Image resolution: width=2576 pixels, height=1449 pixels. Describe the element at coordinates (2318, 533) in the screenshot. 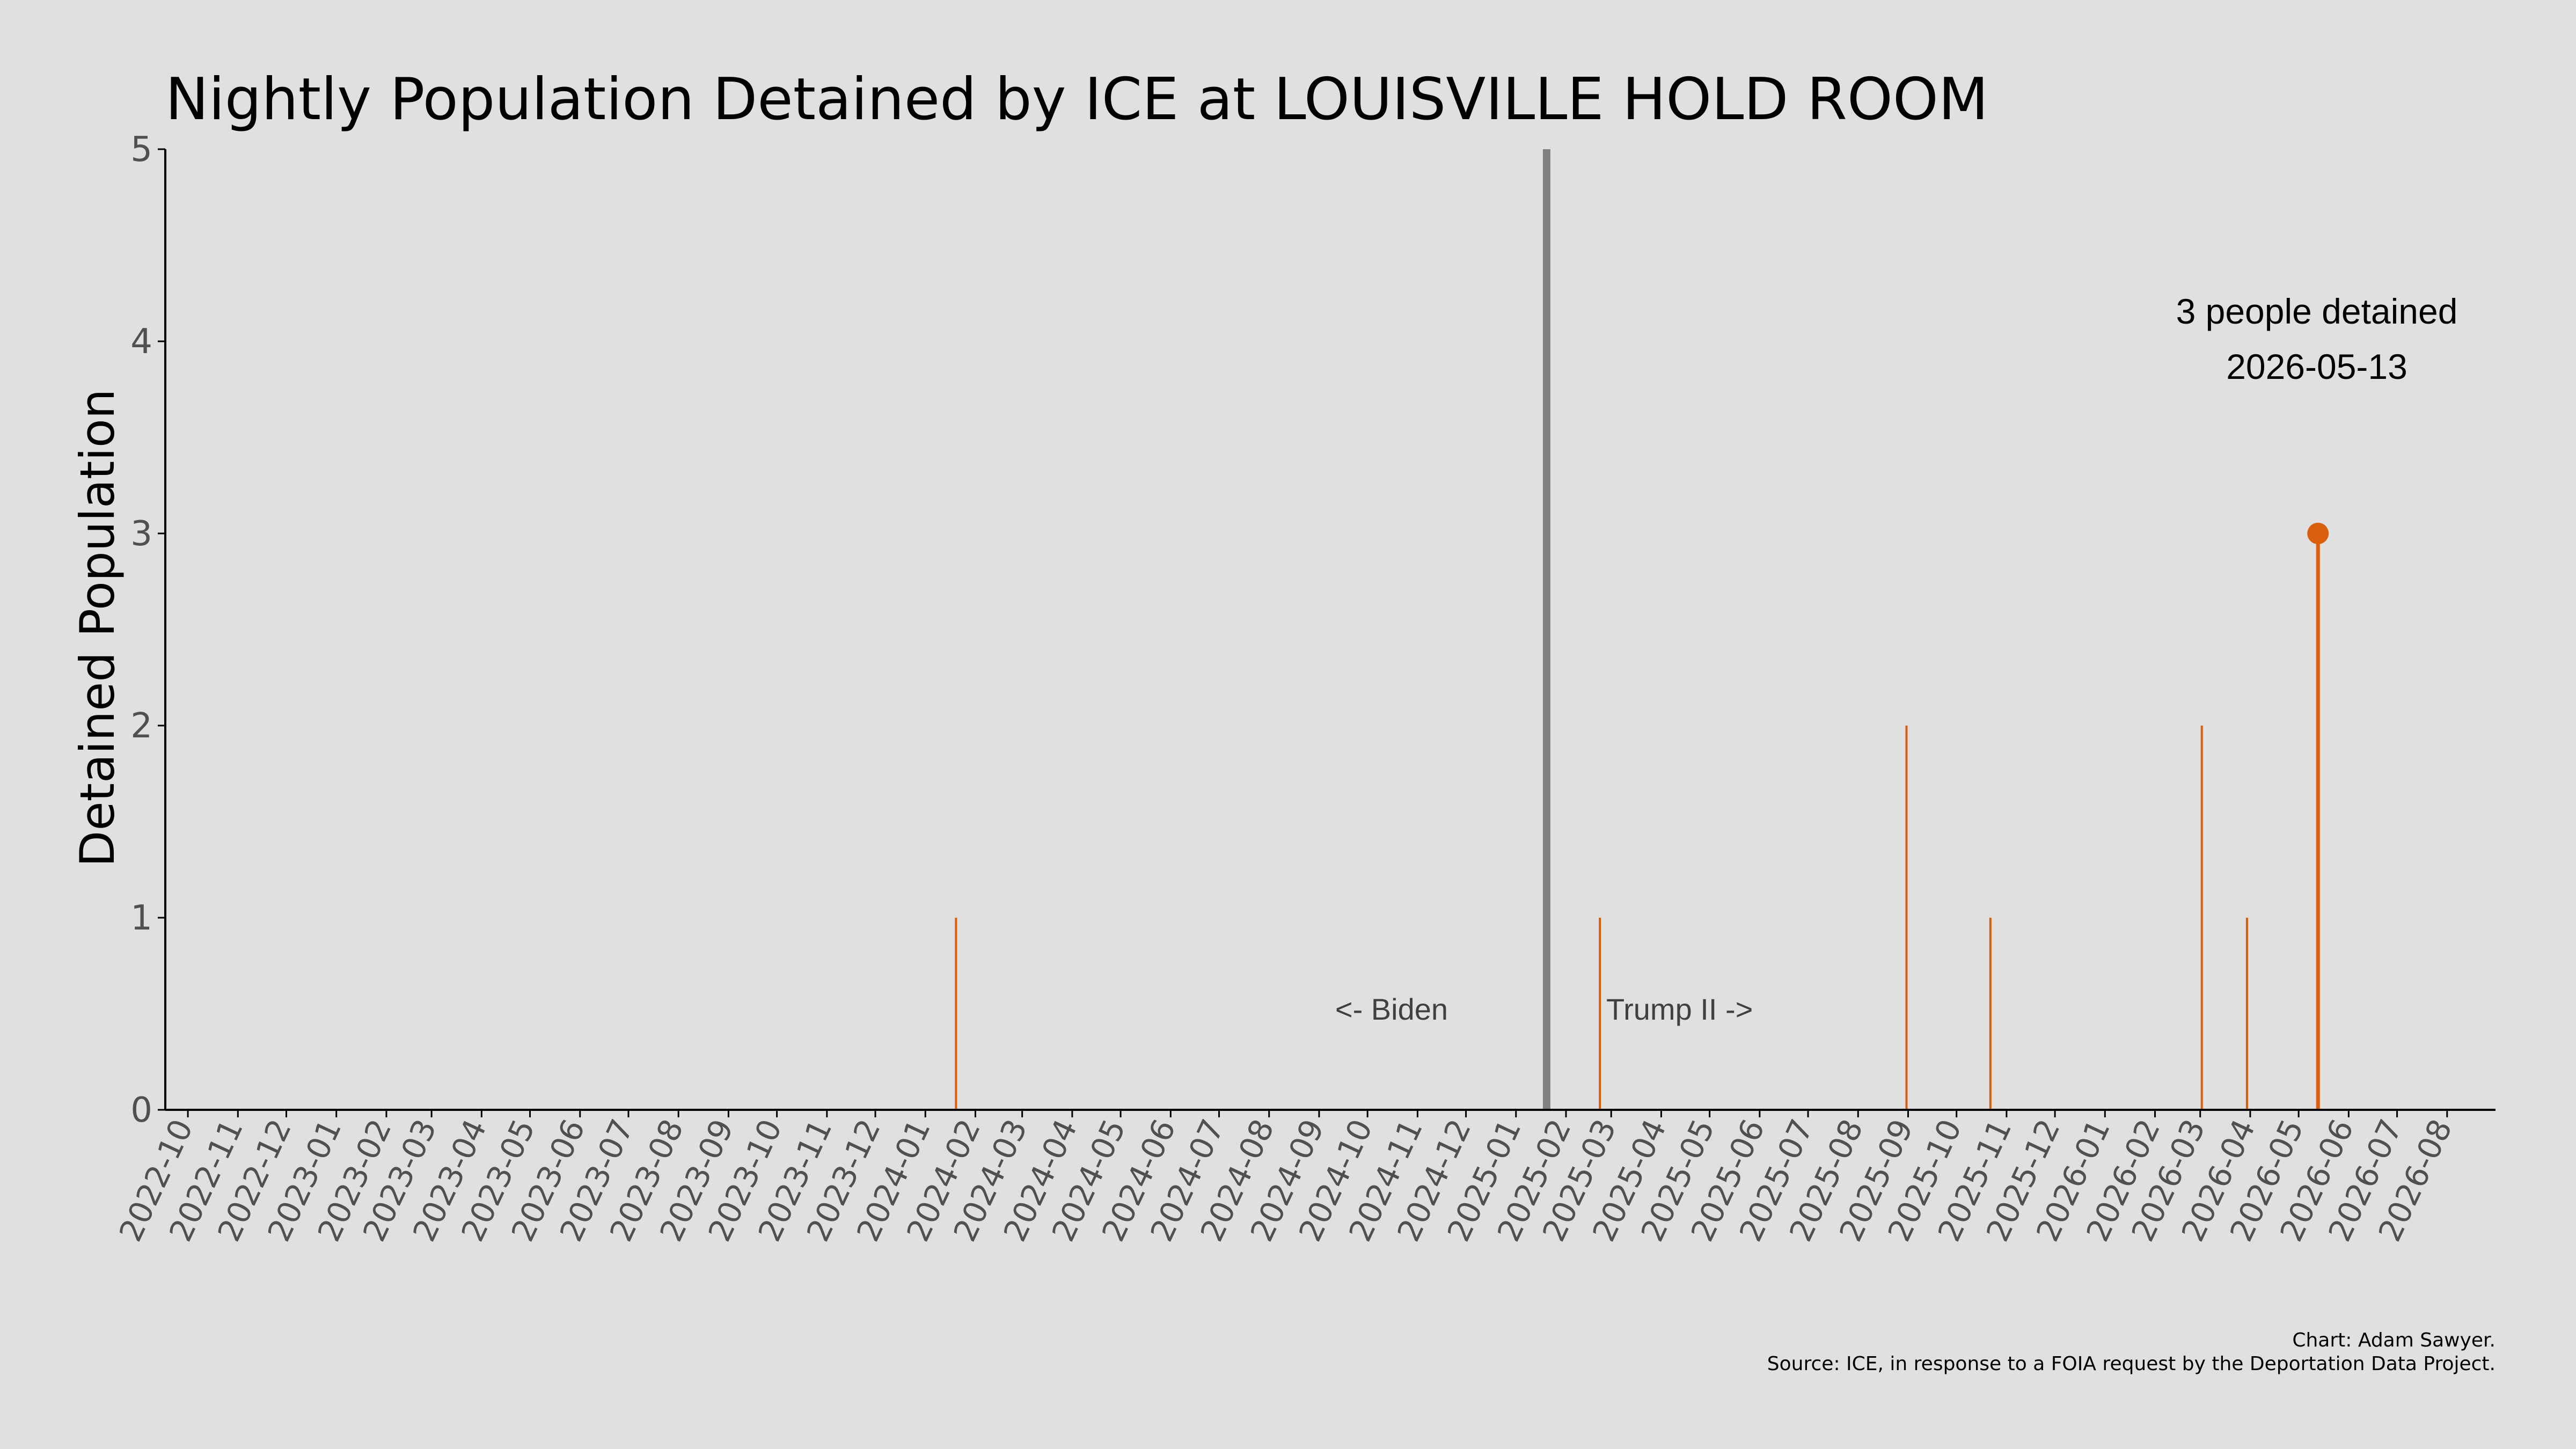

I see `highlight-point` at that location.